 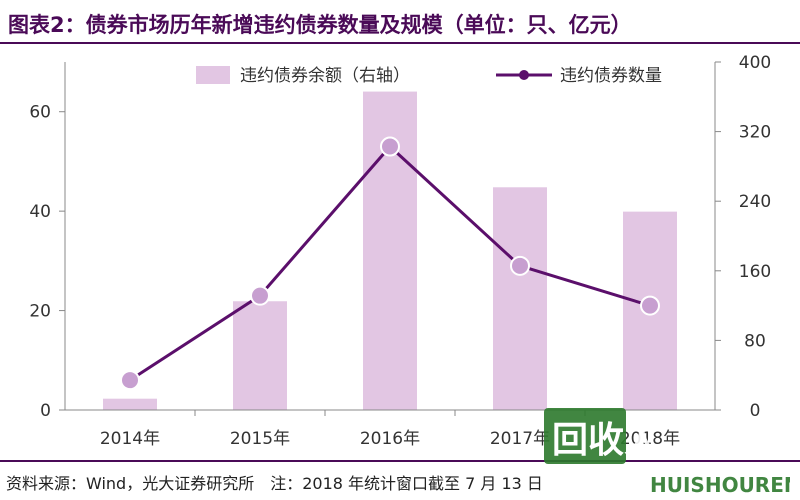 What do you see at coordinates (520, 439) in the screenshot?
I see `x-tick-label: 2017年` at bounding box center [520, 439].